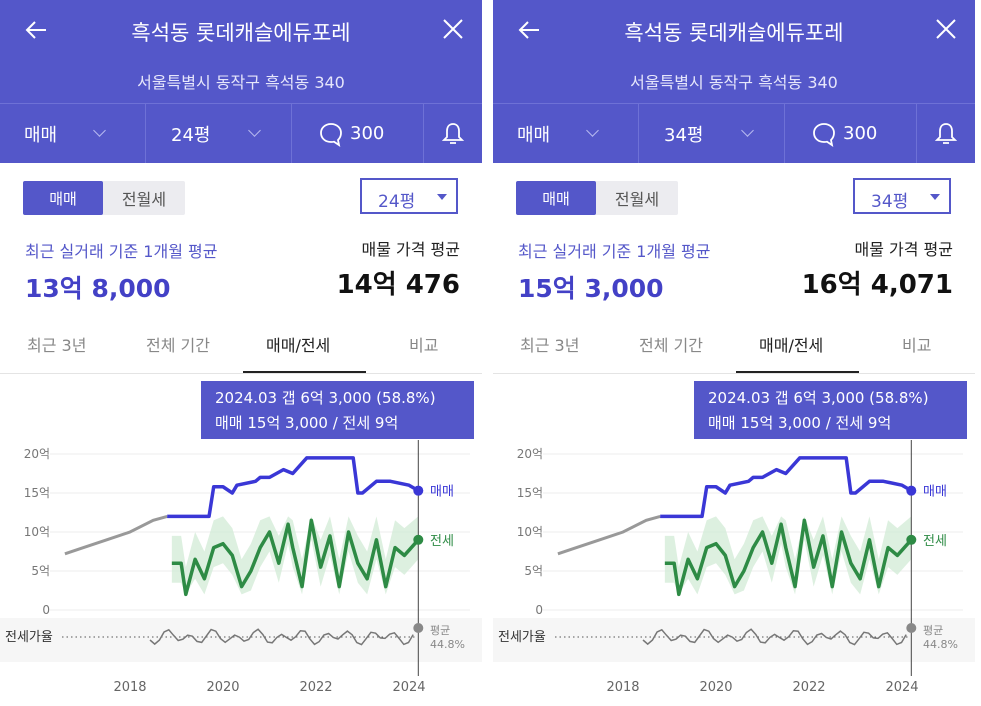 This screenshot has width=981, height=706. What do you see at coordinates (591, 288) in the screenshot?
I see `recent-average-value: 15억 3,000` at bounding box center [591, 288].